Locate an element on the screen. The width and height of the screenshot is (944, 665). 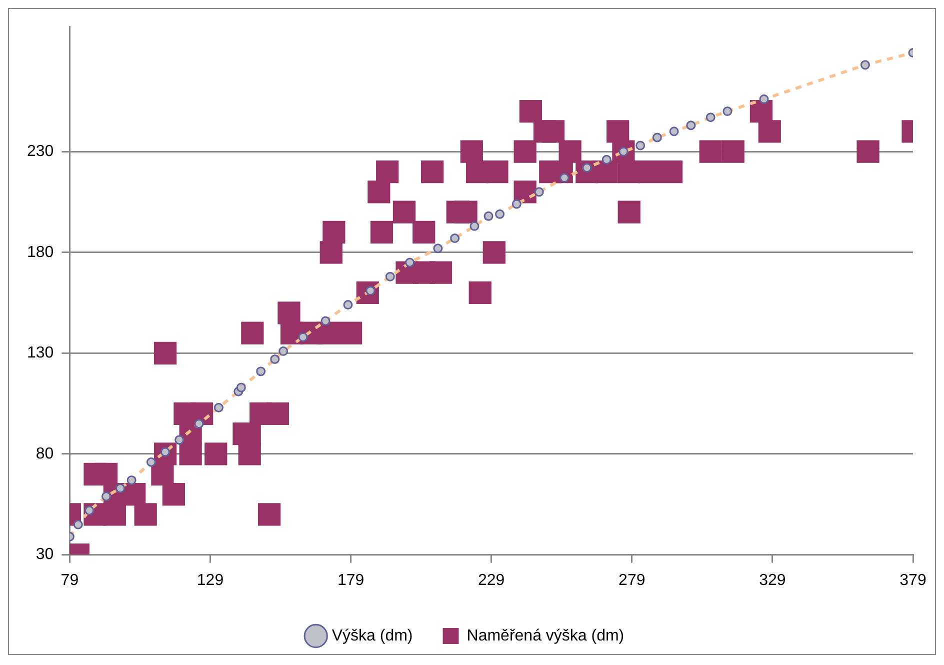
y-tick-label: 230 is located at coordinates (40, 151).